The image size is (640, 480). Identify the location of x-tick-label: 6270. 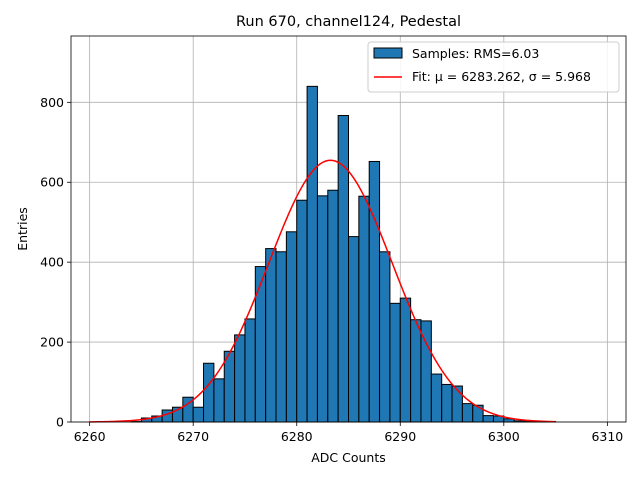
(193, 436).